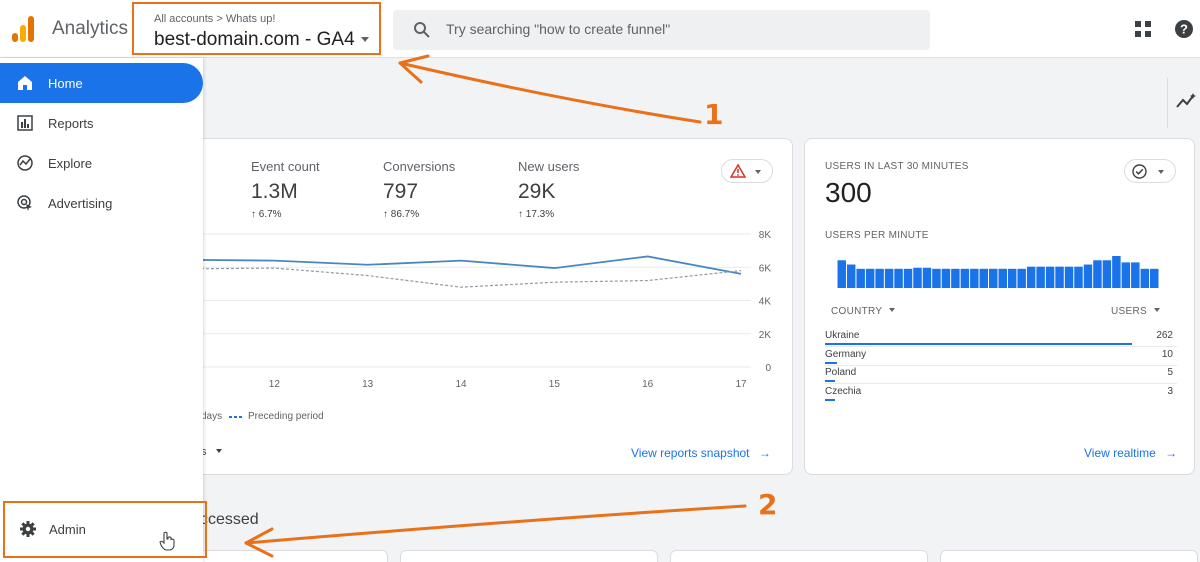  I want to click on sidebar-item-home: Home, so click(101, 83).